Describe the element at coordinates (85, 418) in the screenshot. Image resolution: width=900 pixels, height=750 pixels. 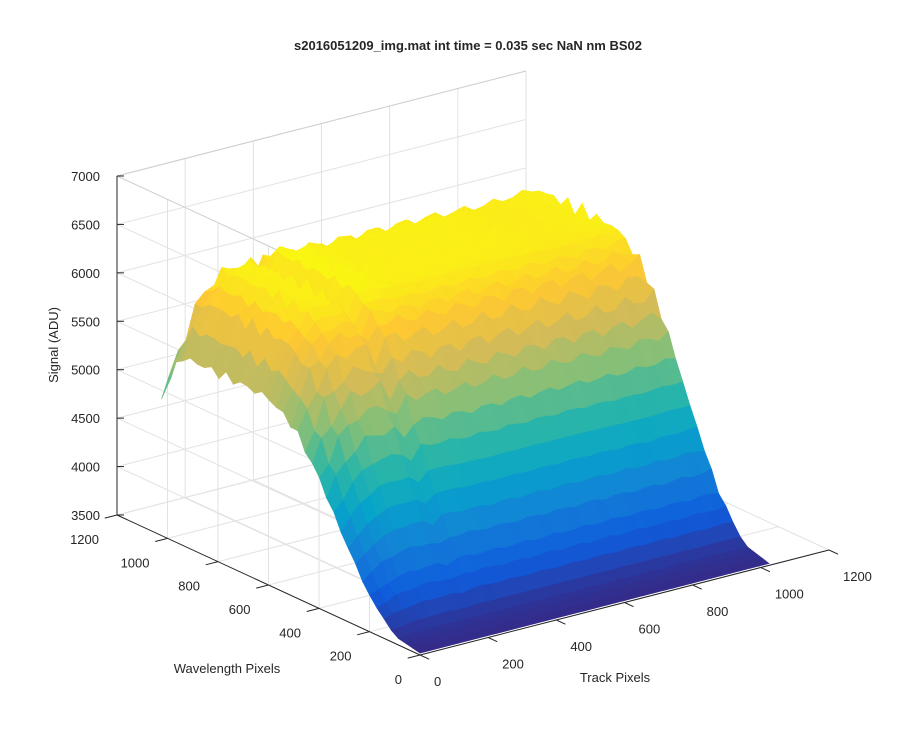
I see `z-tick-label: 4500` at that location.